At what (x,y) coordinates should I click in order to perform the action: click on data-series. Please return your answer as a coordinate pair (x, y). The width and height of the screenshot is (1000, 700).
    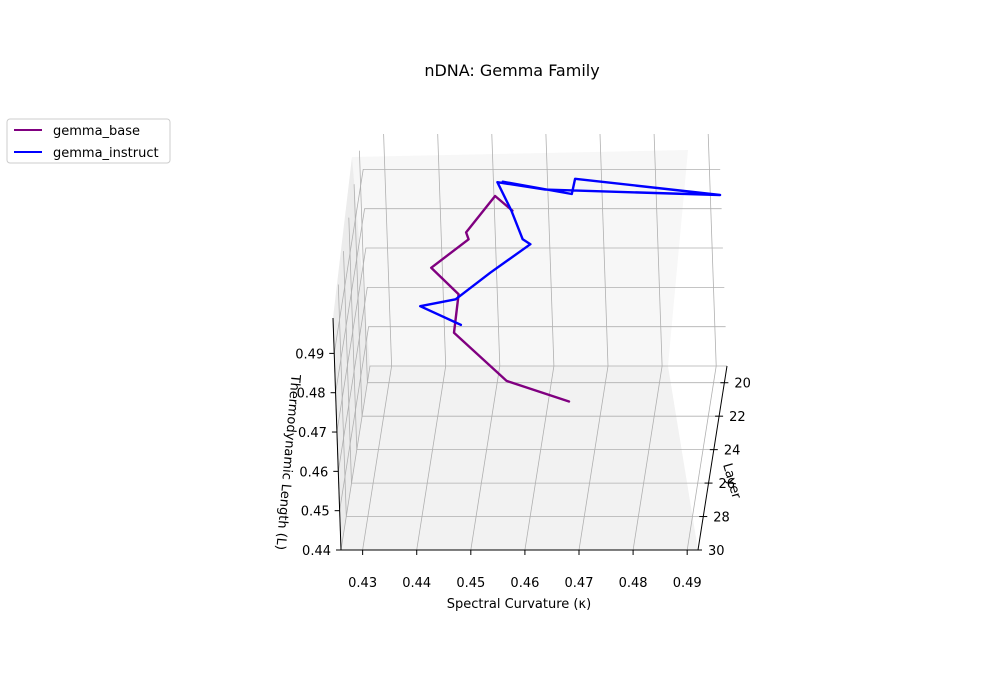
    Looking at the image, I should click on (570, 290).